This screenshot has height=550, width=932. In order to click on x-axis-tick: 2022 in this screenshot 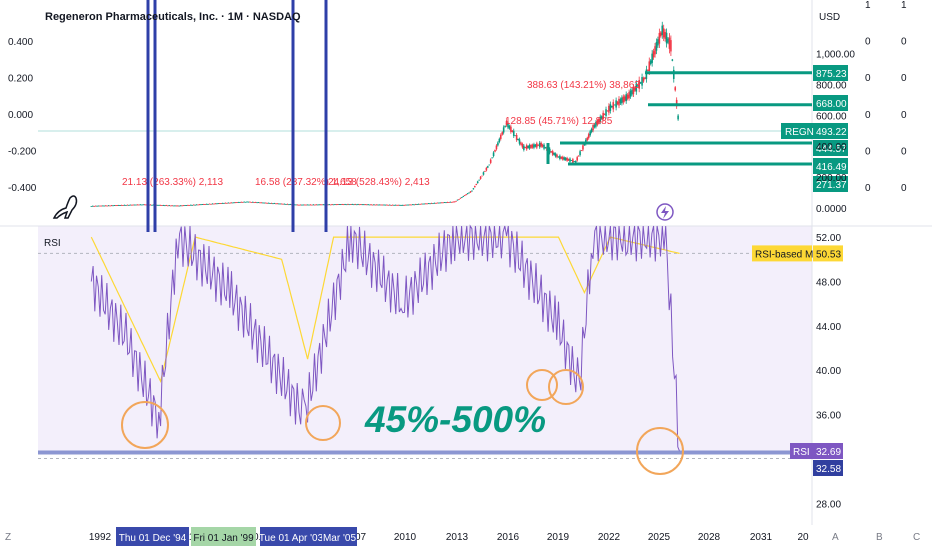, I will do `click(609, 537)`.